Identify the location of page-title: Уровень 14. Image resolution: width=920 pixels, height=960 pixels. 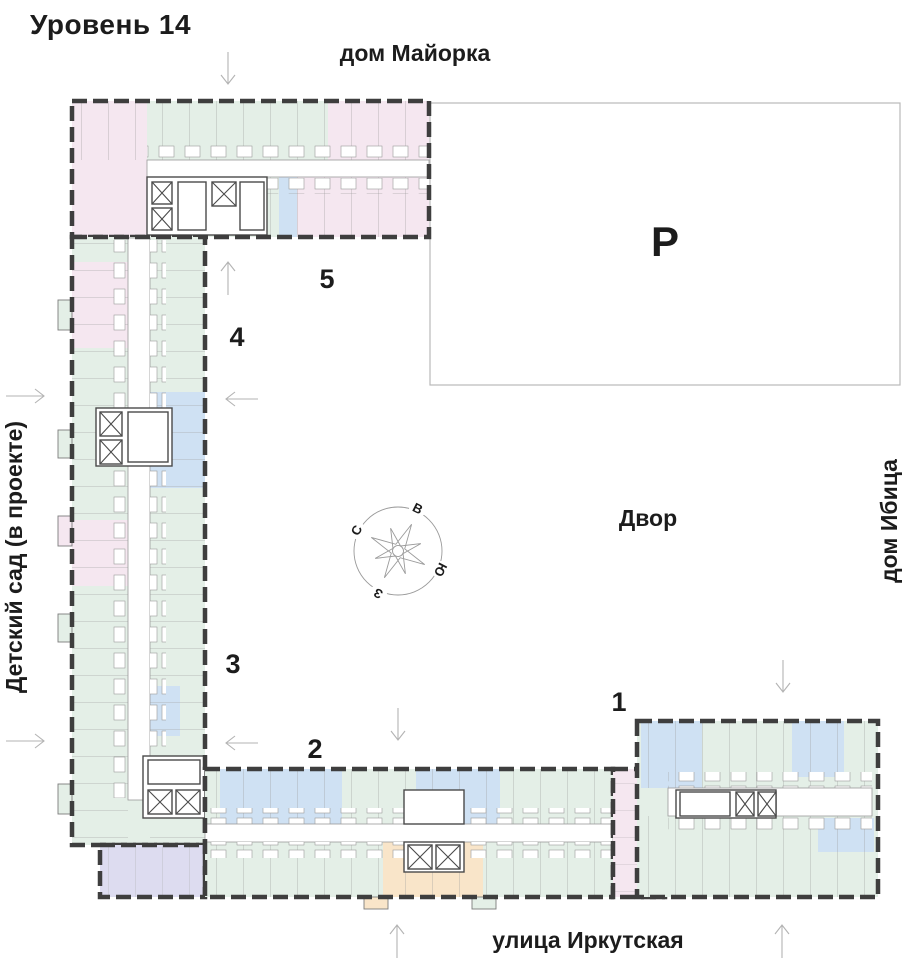
(110, 24).